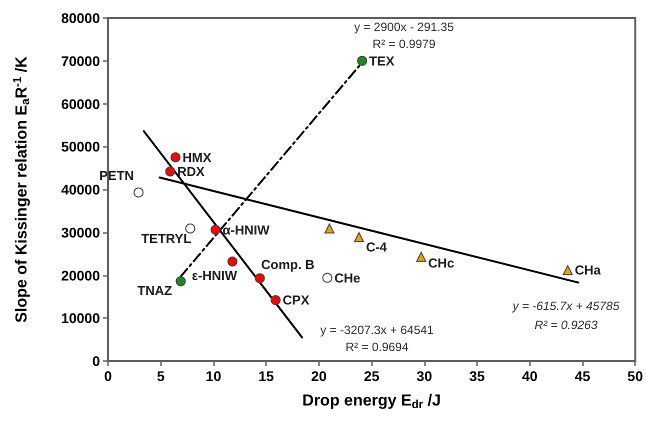 The image size is (646, 422). Describe the element at coordinates (22, 189) in the screenshot. I see `y-axis-title: Slope of Kissinger relation EaR-1 /K` at that location.